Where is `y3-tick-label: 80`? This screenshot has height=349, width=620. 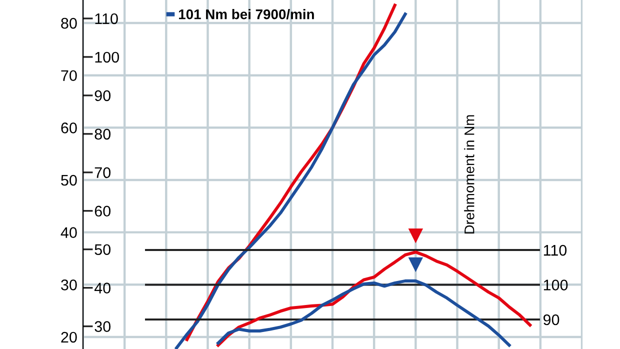 y3-tick-label: 80 is located at coordinates (102, 134).